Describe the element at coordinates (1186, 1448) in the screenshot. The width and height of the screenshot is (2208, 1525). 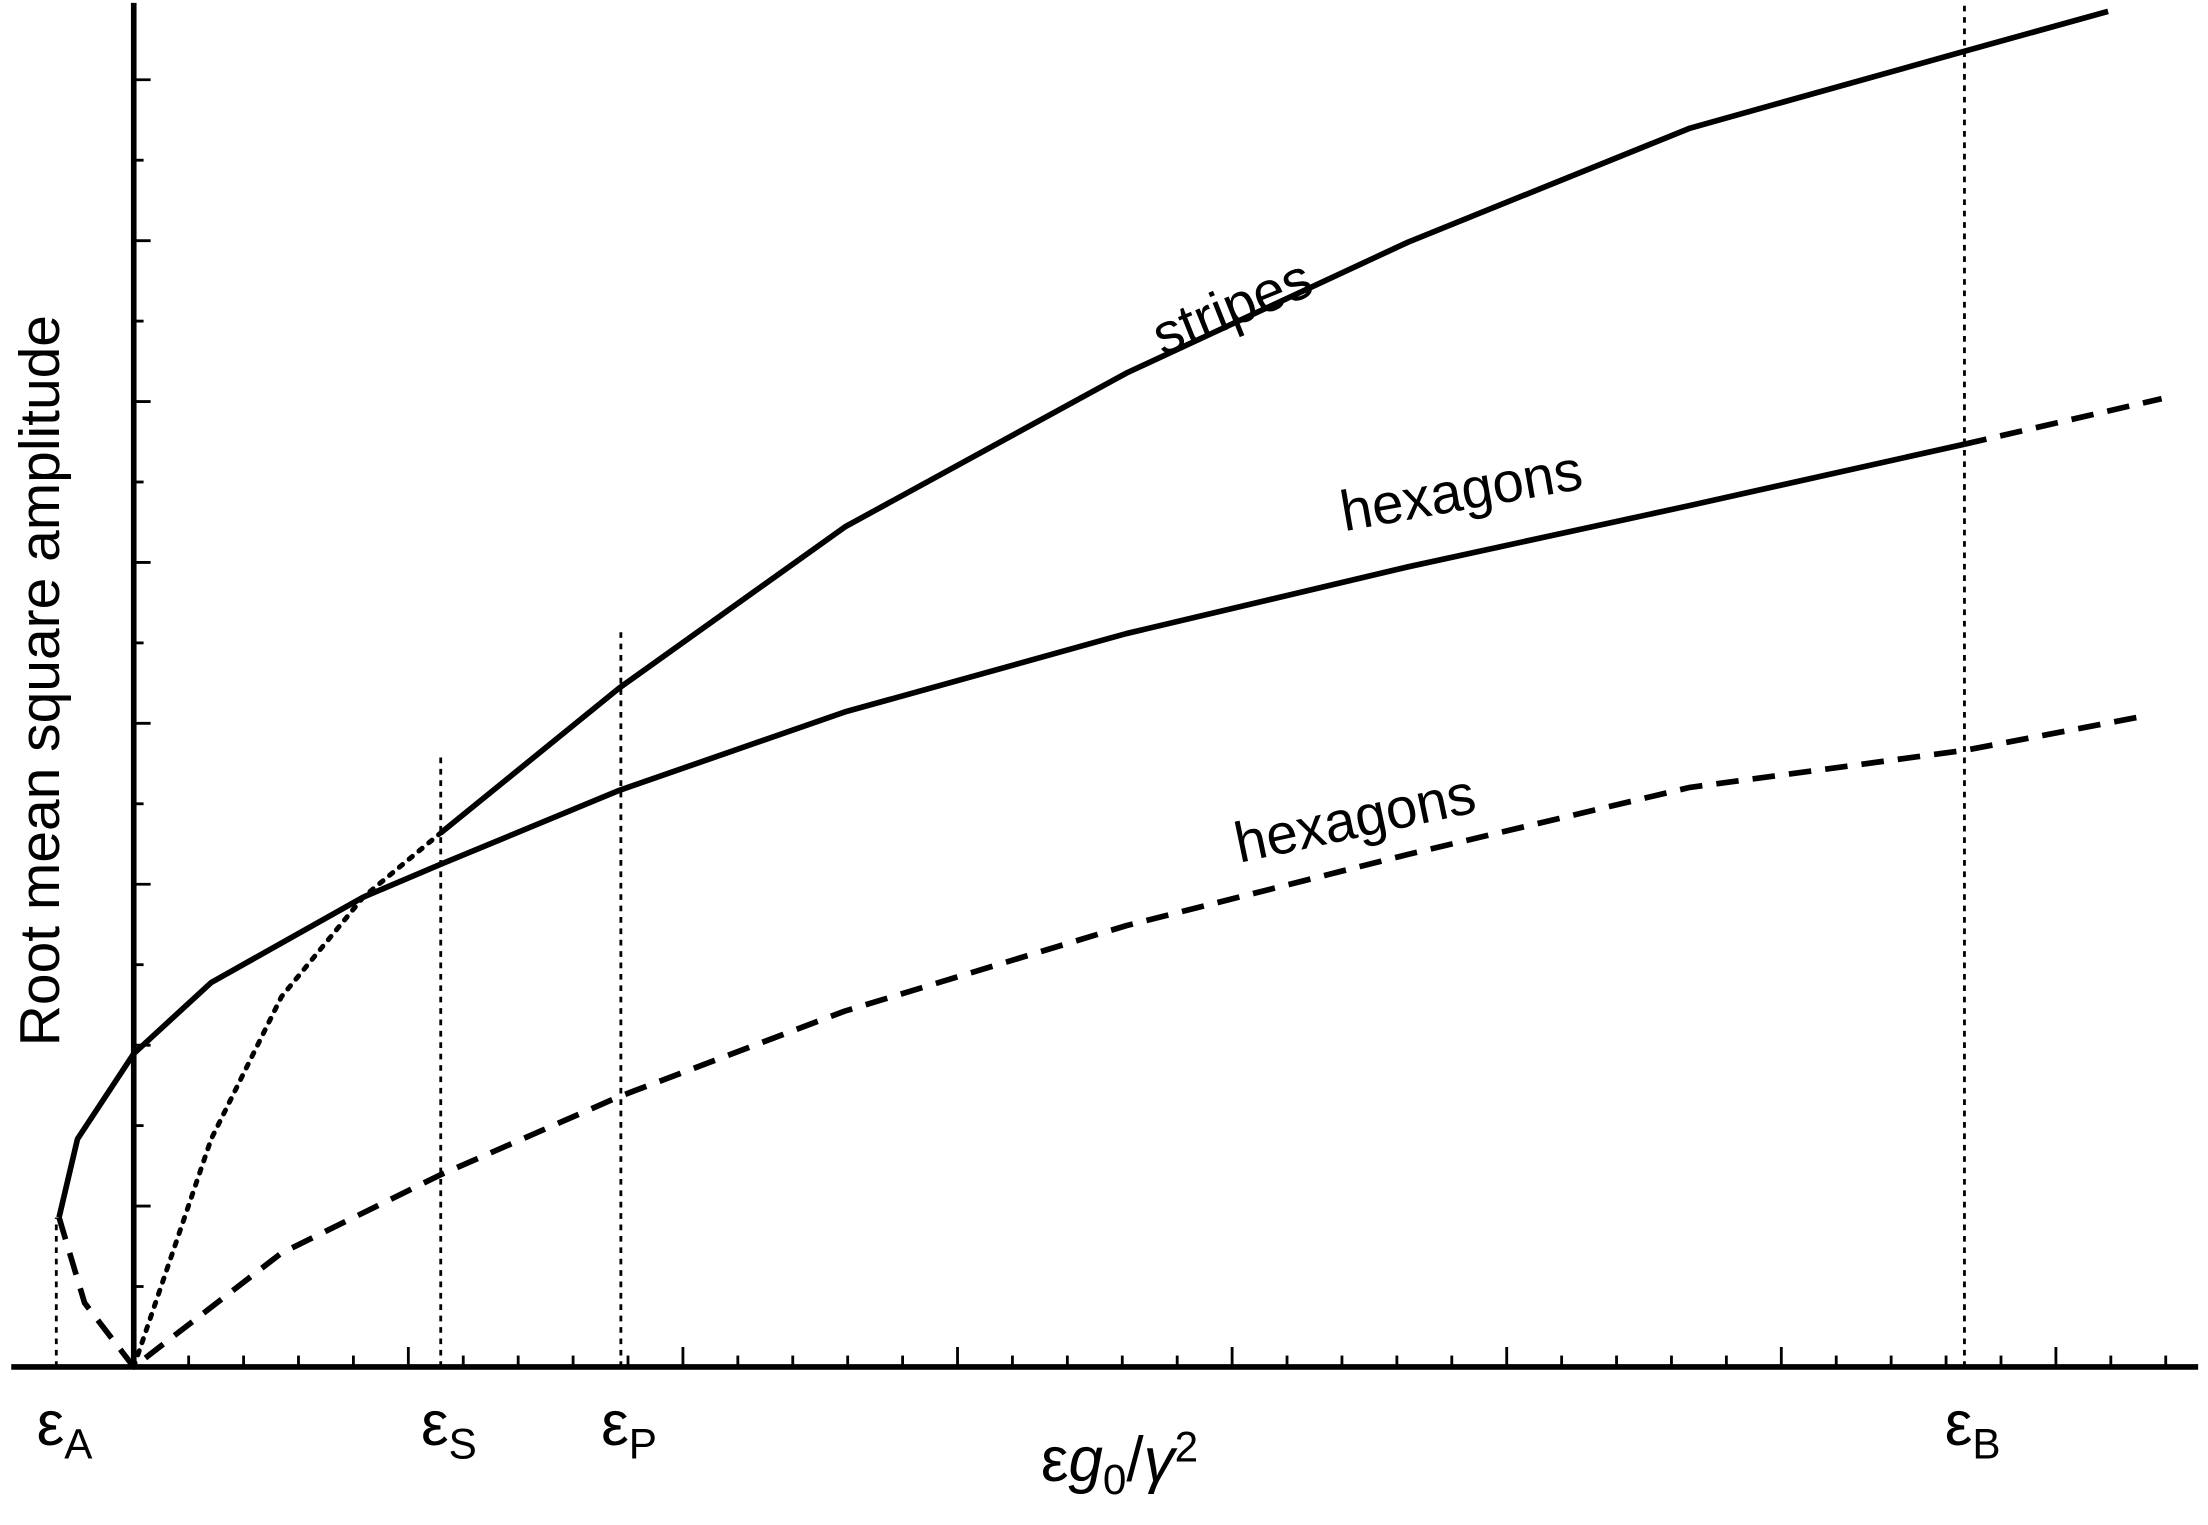
I see `x-axis-label-part: 2` at that location.